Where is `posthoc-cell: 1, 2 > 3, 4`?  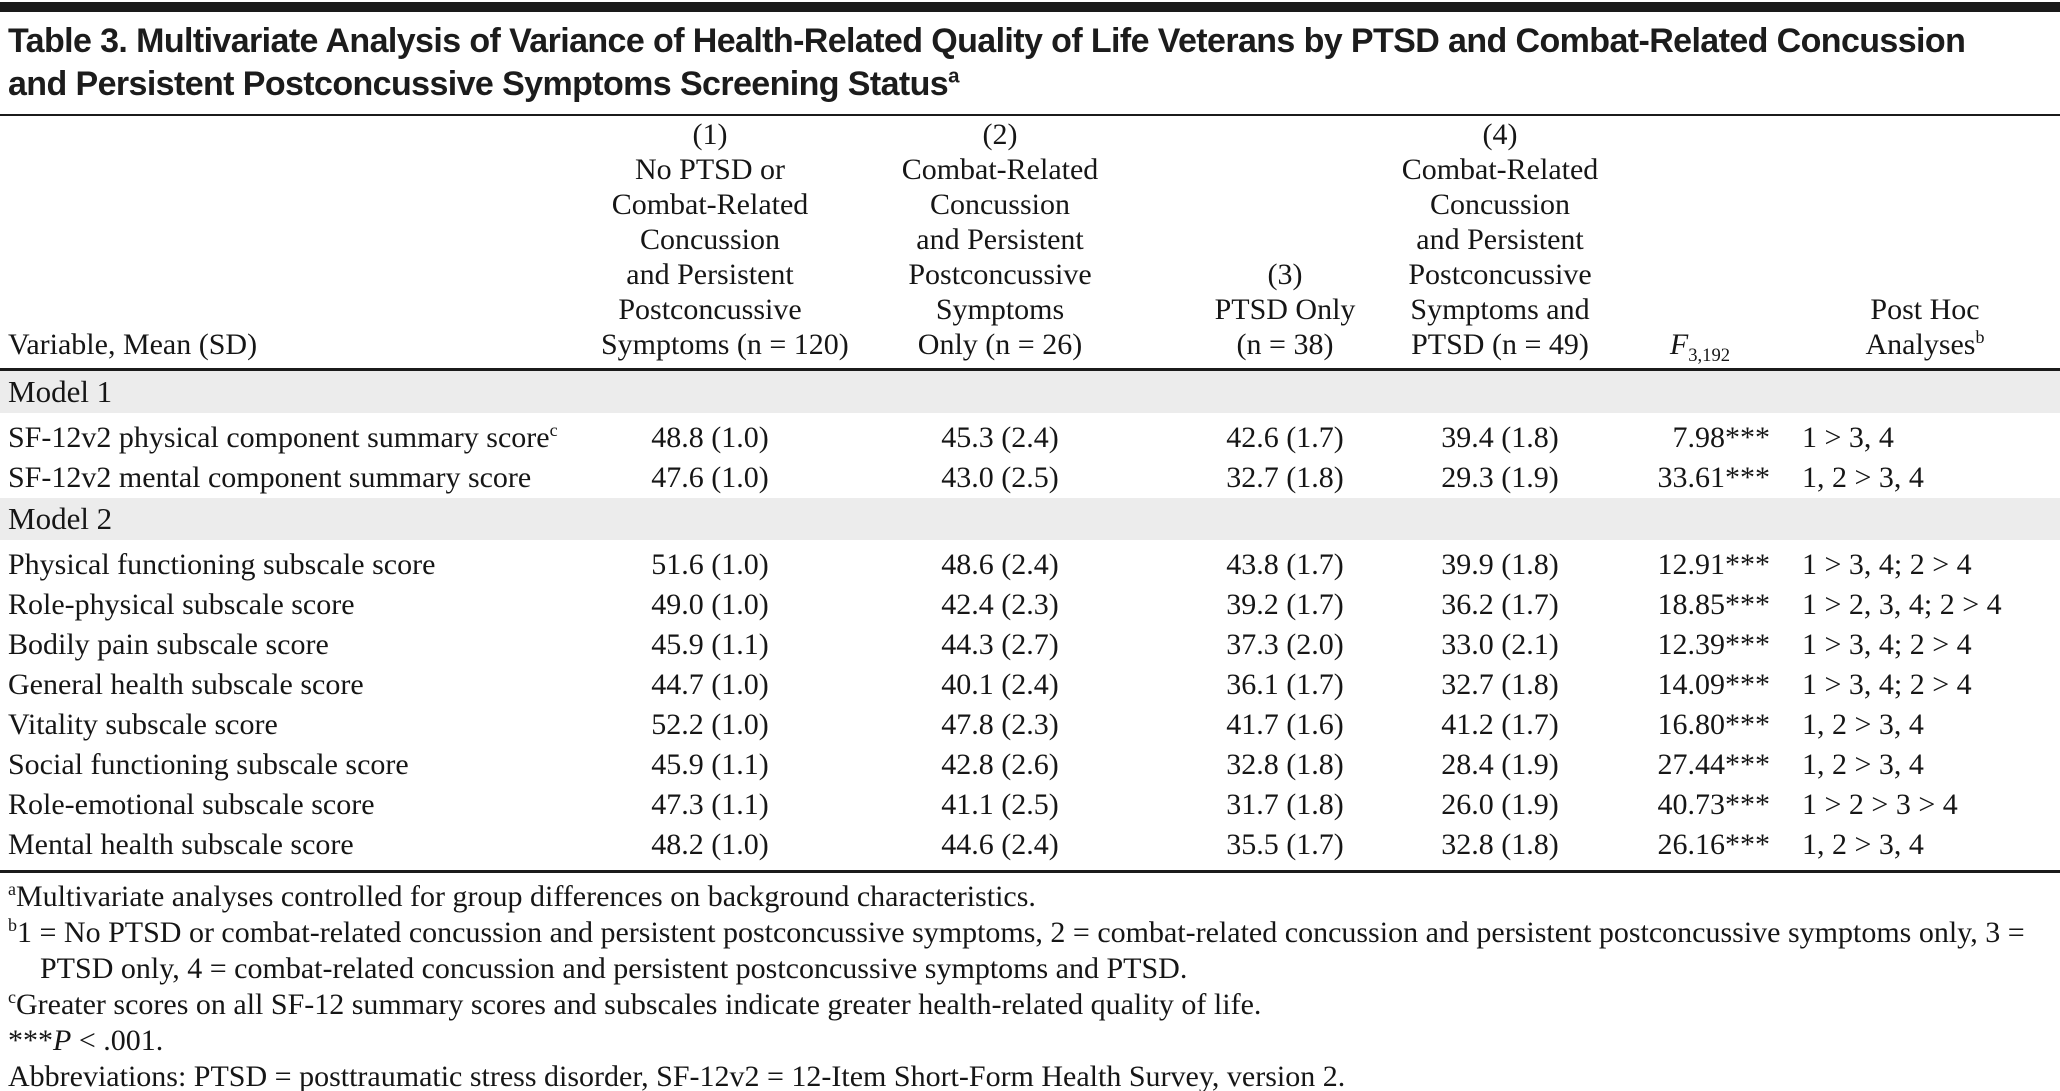
posthoc-cell: 1, 2 > 3, 4 is located at coordinates (1863, 764).